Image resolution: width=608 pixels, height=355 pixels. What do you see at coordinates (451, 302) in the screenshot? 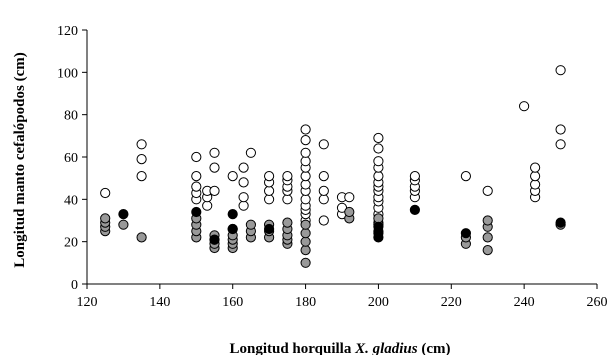
I see `x-tick-label: 220` at bounding box center [451, 302].